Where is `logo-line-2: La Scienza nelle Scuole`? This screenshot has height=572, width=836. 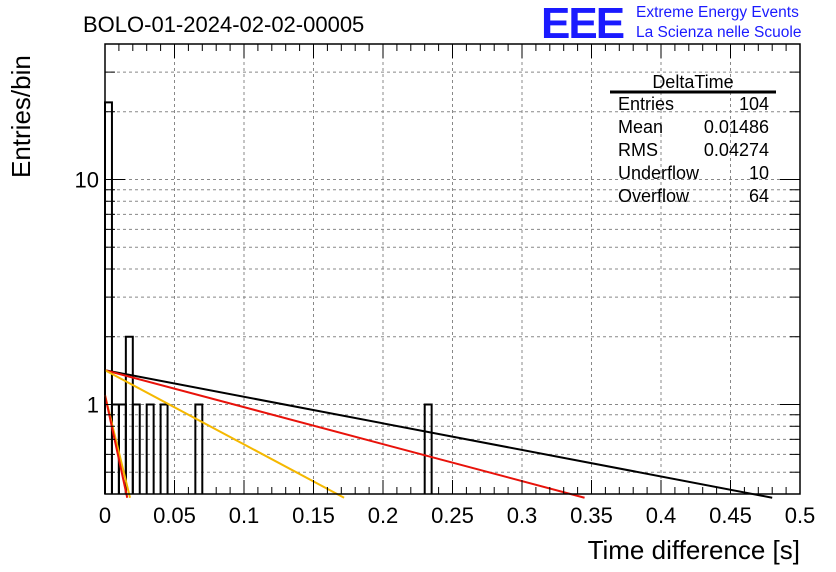 logo-line-2: La Scienza nelle Scuole is located at coordinates (719, 32).